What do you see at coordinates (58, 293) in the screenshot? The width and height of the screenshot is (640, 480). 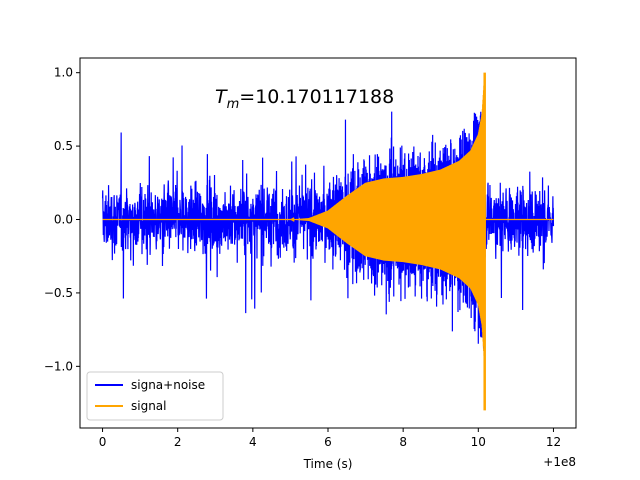 I see `y-tick-label: −0.5` at bounding box center [58, 293].